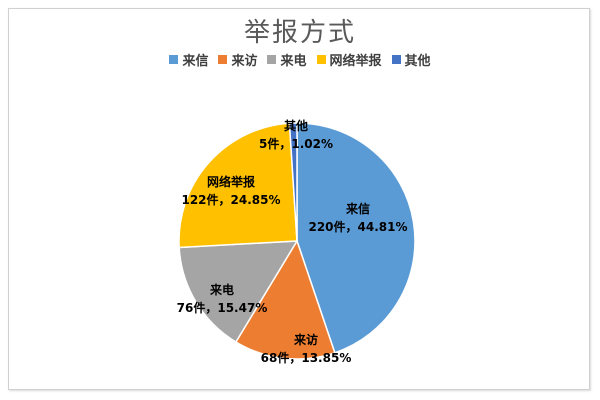 The width and height of the screenshot is (600, 400). What do you see at coordinates (223, 59) in the screenshot?
I see `legend-swatch-laifang` at bounding box center [223, 59].